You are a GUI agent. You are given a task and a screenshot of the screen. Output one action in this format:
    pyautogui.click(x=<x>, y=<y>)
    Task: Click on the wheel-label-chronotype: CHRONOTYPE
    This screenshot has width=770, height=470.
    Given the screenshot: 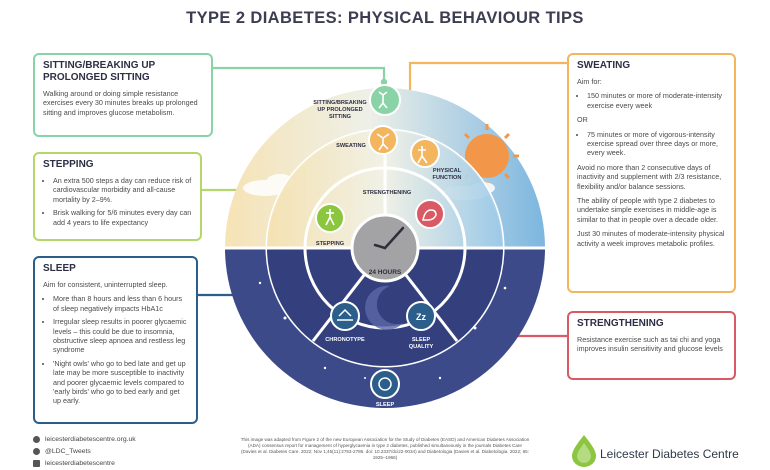 What is the action you would take?
    pyautogui.click(x=345, y=340)
    